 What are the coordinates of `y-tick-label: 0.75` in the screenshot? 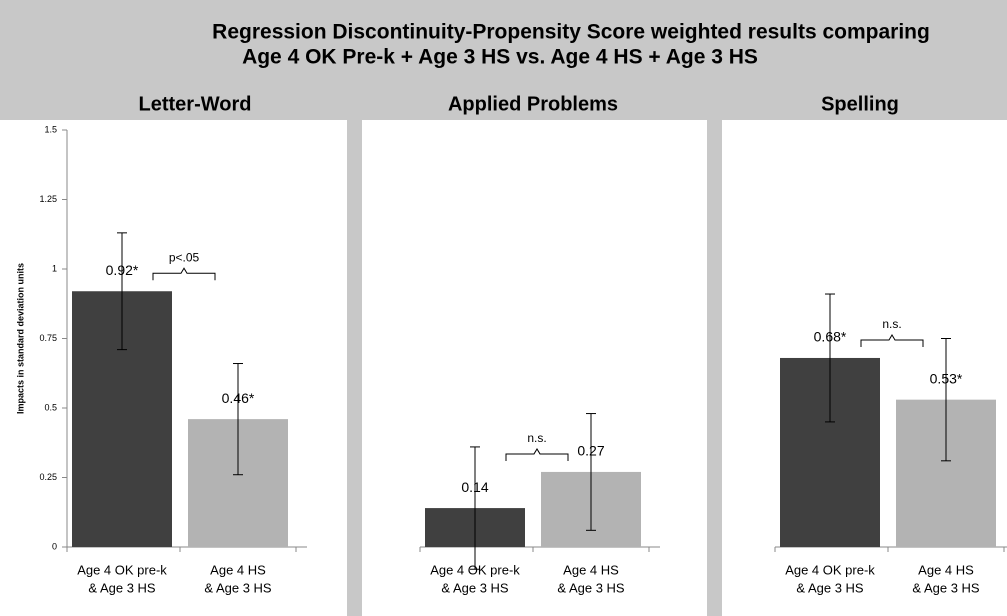 It's located at (48, 338).